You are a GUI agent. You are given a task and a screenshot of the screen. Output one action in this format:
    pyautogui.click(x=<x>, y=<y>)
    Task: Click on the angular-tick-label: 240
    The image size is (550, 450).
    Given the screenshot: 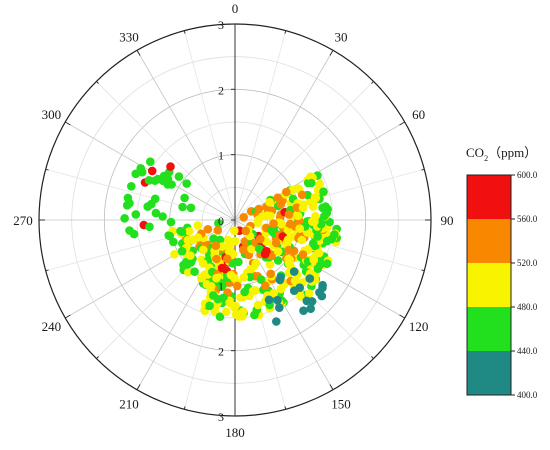 What is the action you would take?
    pyautogui.click(x=52, y=326)
    